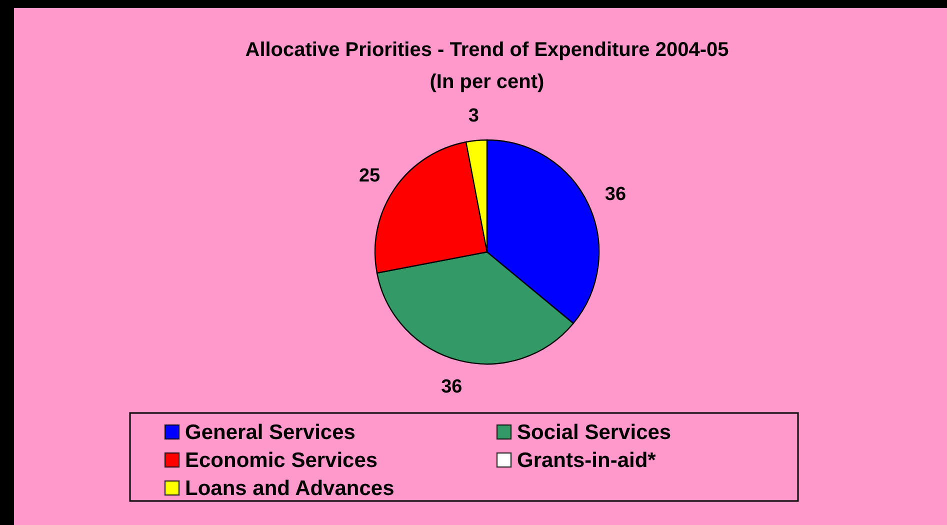  What do you see at coordinates (270, 432) in the screenshot?
I see `legend-label: General Services` at bounding box center [270, 432].